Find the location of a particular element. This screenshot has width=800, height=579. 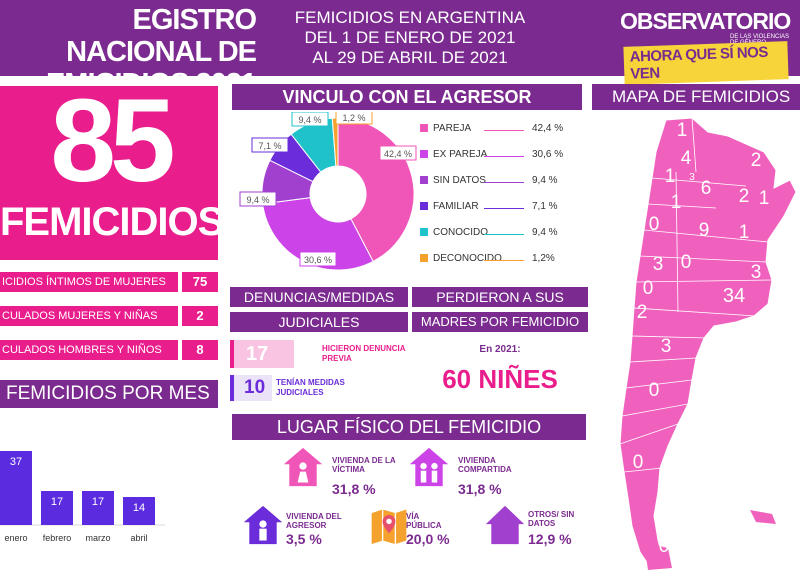

madres-header: PERDIERON A SUS is located at coordinates (500, 297).